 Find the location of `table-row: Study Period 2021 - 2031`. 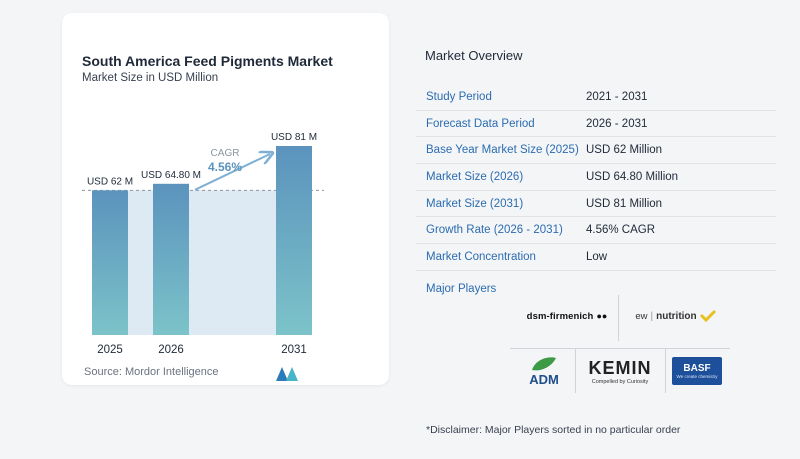

table-row: Study Period 2021 - 2031 is located at coordinates (596, 97).